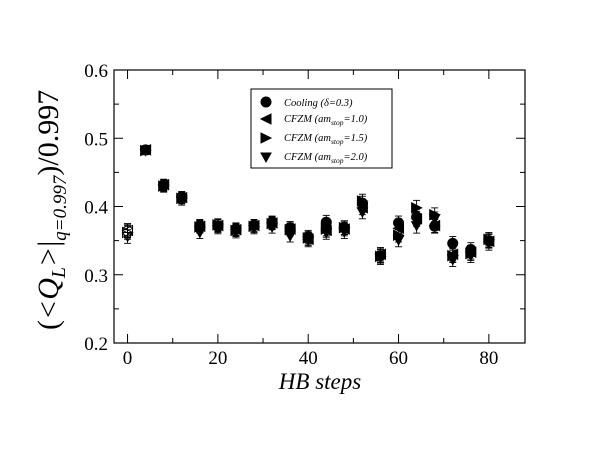 The image size is (592, 458). I want to click on y-tick-label: 0.6, so click(96, 71).